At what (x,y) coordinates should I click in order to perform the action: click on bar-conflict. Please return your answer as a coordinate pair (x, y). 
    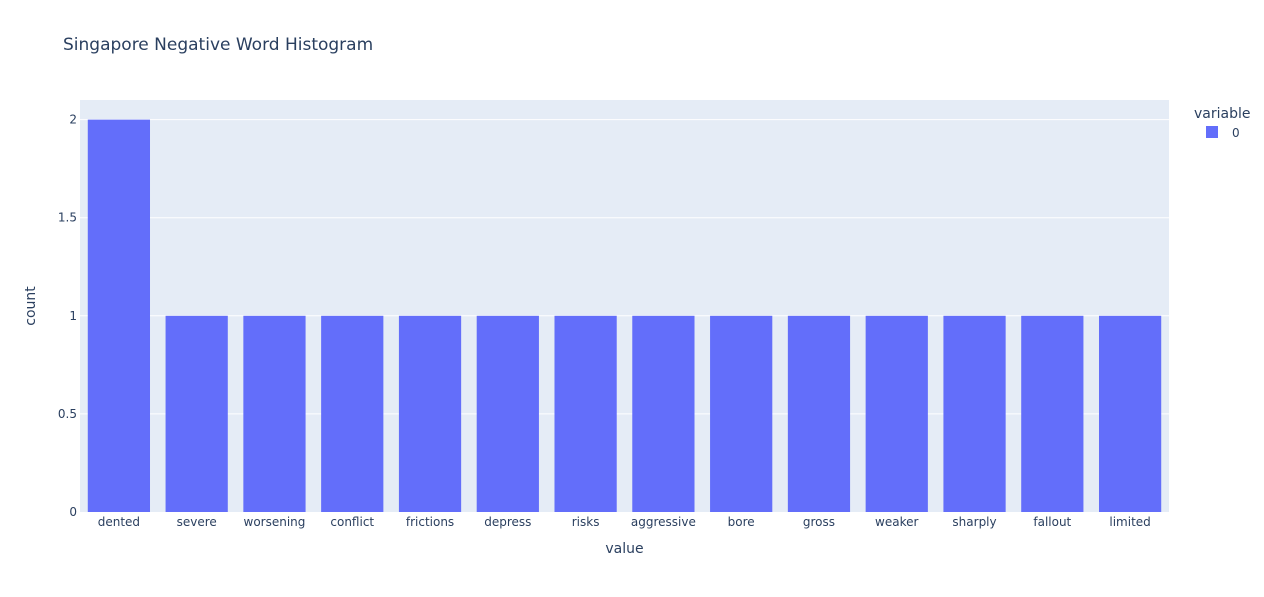
    Looking at the image, I should click on (352, 413).